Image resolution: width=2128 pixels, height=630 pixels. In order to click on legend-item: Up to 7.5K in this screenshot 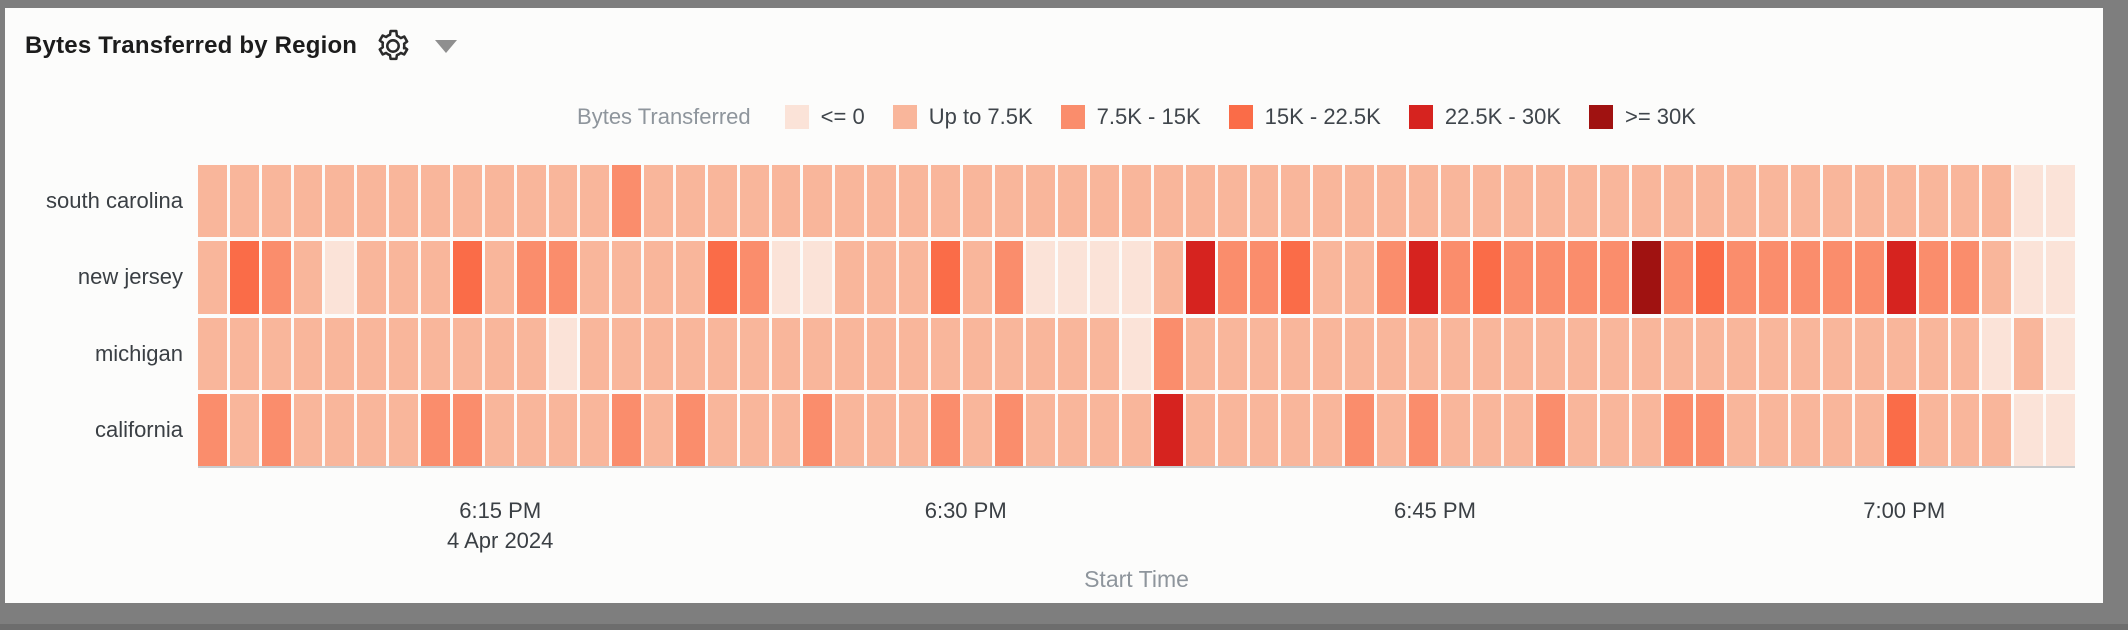, I will do `click(962, 117)`.